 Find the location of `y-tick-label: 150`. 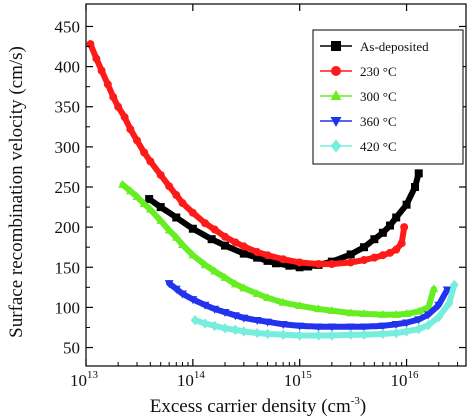

y-tick-label: 150 is located at coordinates (68, 267).